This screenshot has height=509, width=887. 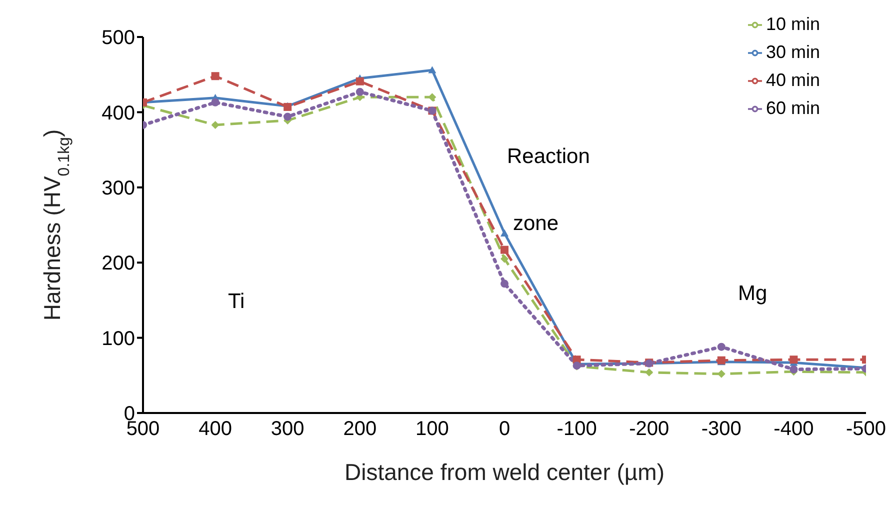 What do you see at coordinates (793, 80) in the screenshot?
I see `legend-label: 40 min` at bounding box center [793, 80].